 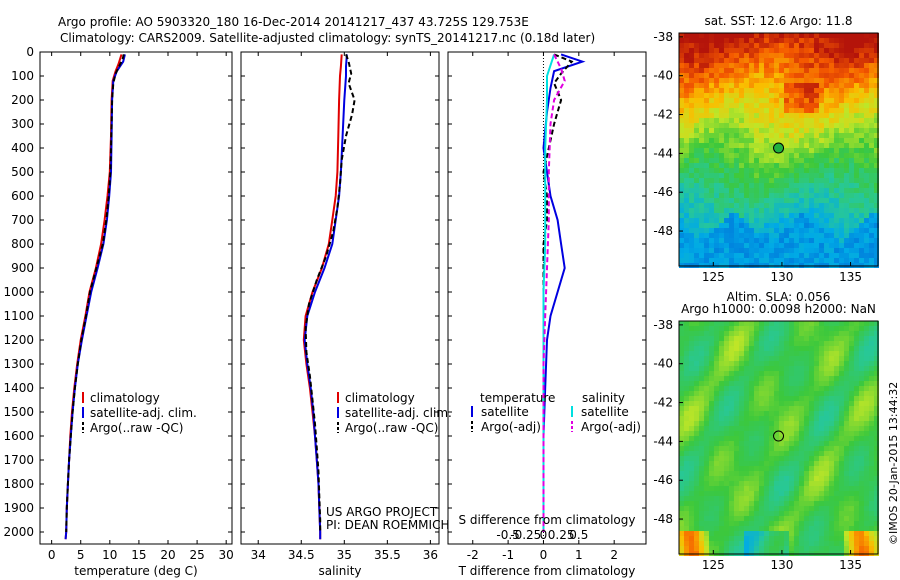 What do you see at coordinates (430, 555) in the screenshot?
I see `x-tick-label: 36` at bounding box center [430, 555].